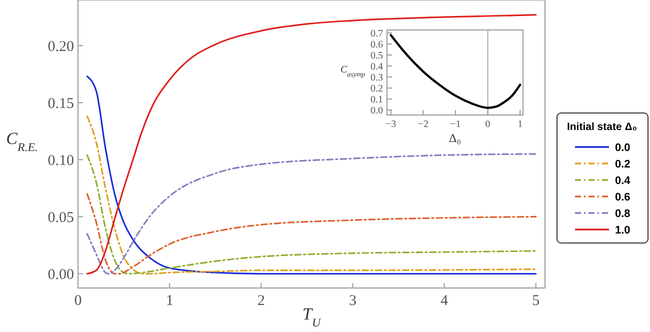 Image resolution: width=650 pixels, height=332 pixels. Describe the element at coordinates (61, 104) in the screenshot. I see `y-tick-label: 0.15` at that location.